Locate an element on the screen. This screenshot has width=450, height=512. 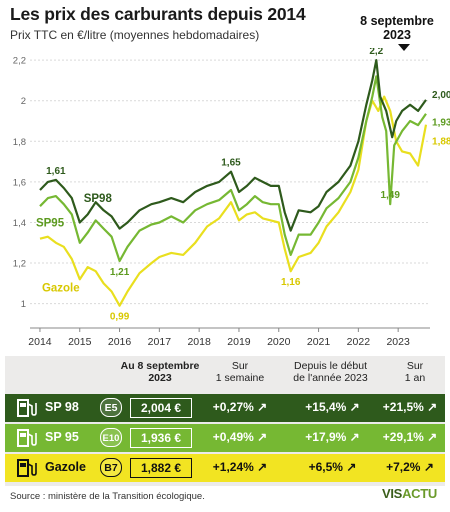
visactu-logo: VISACTU is located at coordinates (409, 493).